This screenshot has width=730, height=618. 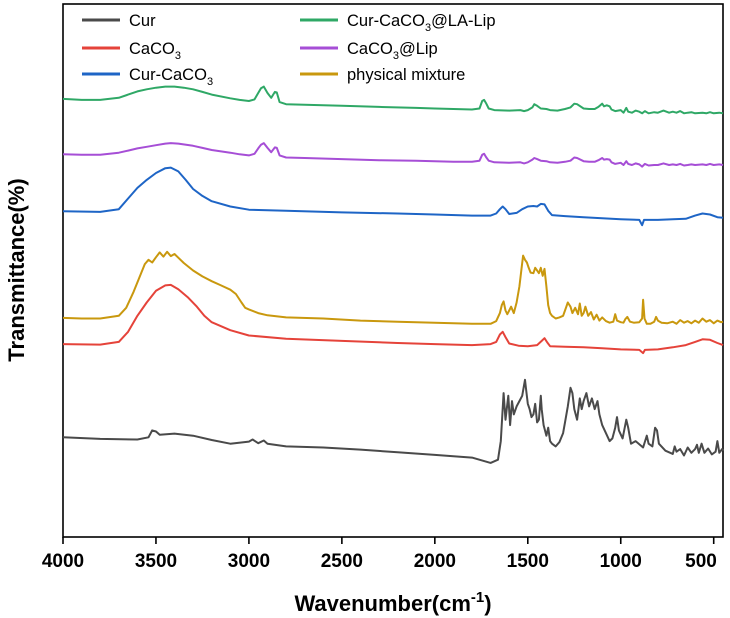 I want to click on legend-label-rest: @LA-Lip, so click(x=463, y=21).